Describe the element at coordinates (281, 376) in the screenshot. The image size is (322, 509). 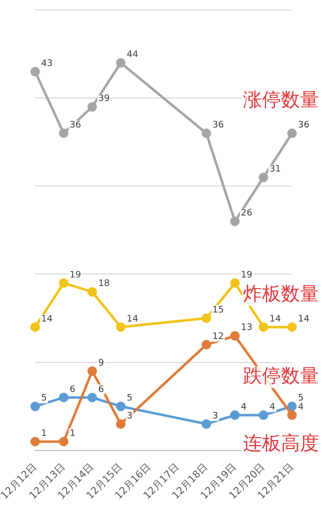
I see `series-label: 跌停数量` at that location.